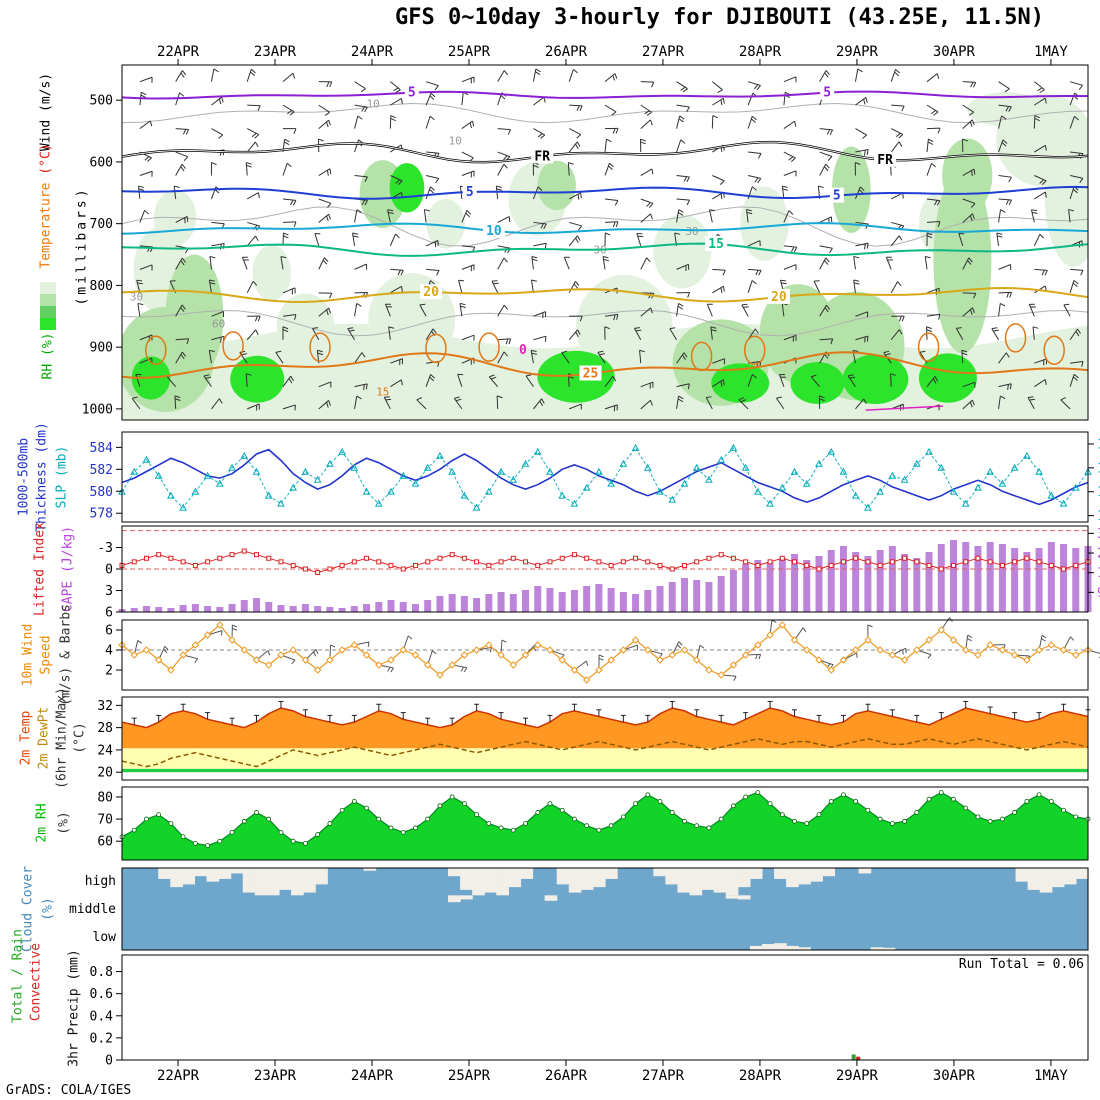 The width and height of the screenshot is (1100, 1100). Describe the element at coordinates (42, 823) in the screenshot. I see `rh2m-axis-label-1: 2m RH` at that location.